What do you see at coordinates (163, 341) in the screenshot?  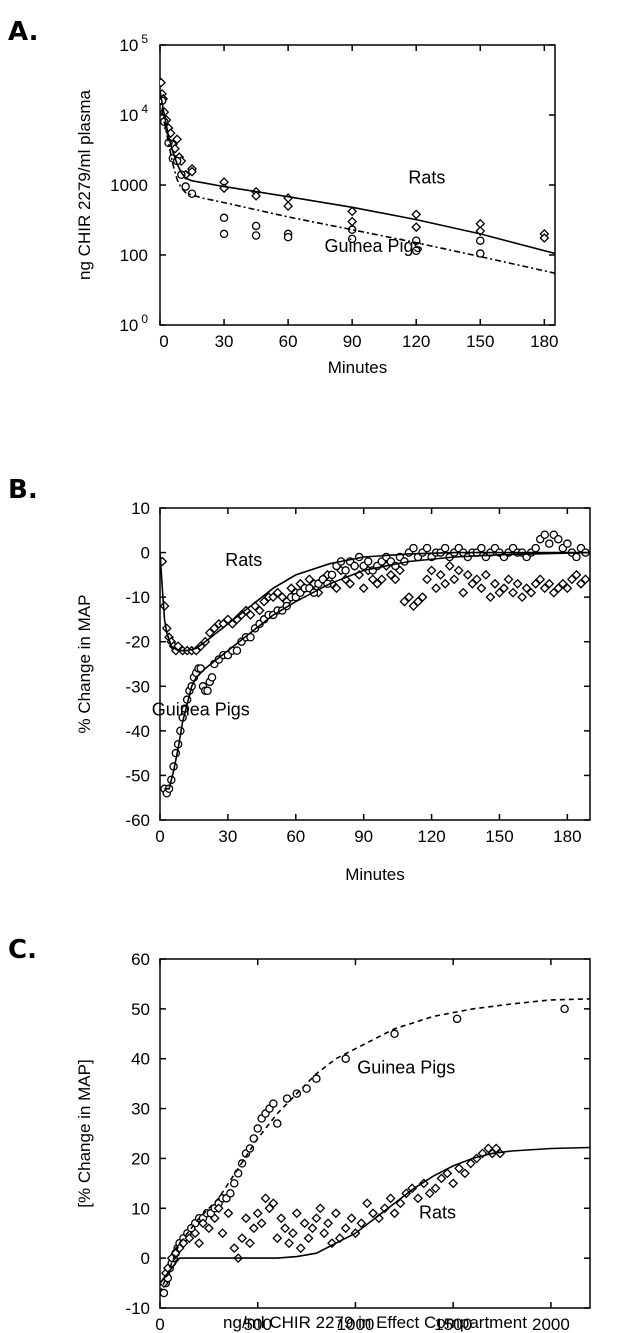 I see `x-tick-label: 0` at bounding box center [163, 341].